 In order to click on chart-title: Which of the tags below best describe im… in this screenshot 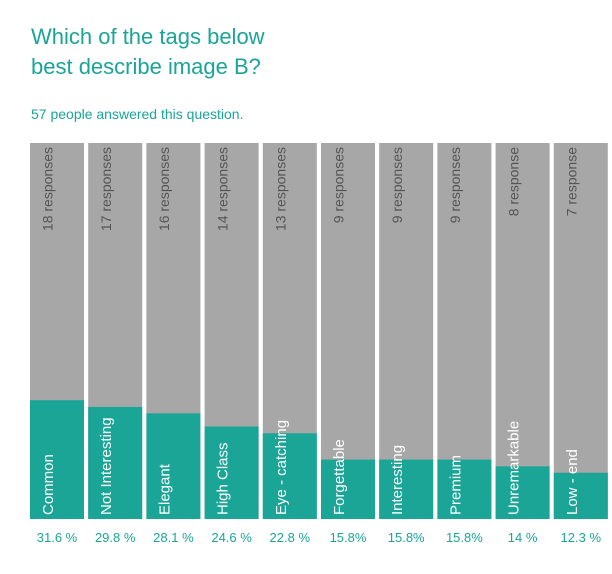, I will do `click(148, 51)`.